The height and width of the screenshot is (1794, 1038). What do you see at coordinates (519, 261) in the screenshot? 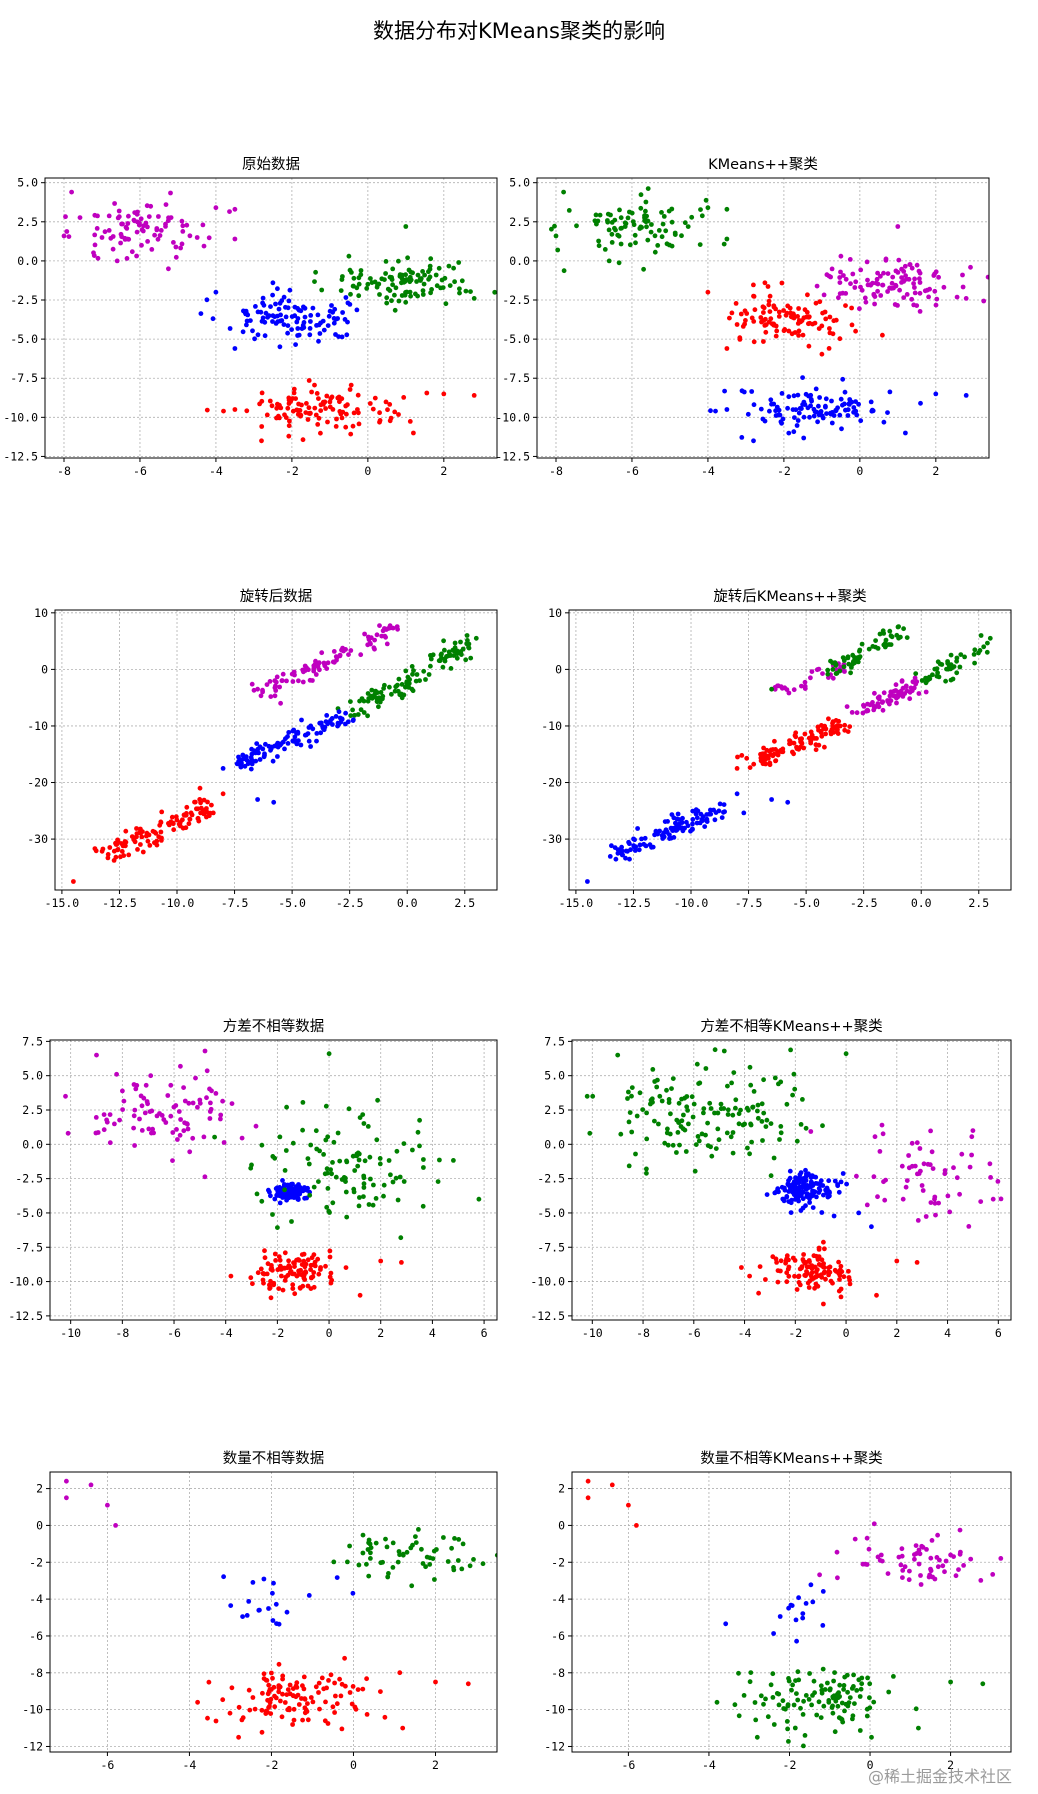
I see `y-tick-label: 0.0` at bounding box center [519, 261].